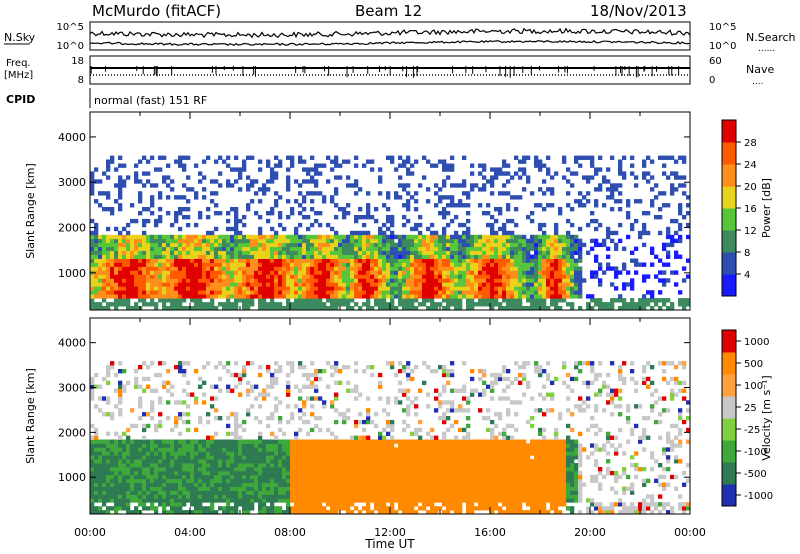 Image resolution: width=800 pixels, height=554 pixels. I want to click on y-tick-label: 1000, so click(72, 273).